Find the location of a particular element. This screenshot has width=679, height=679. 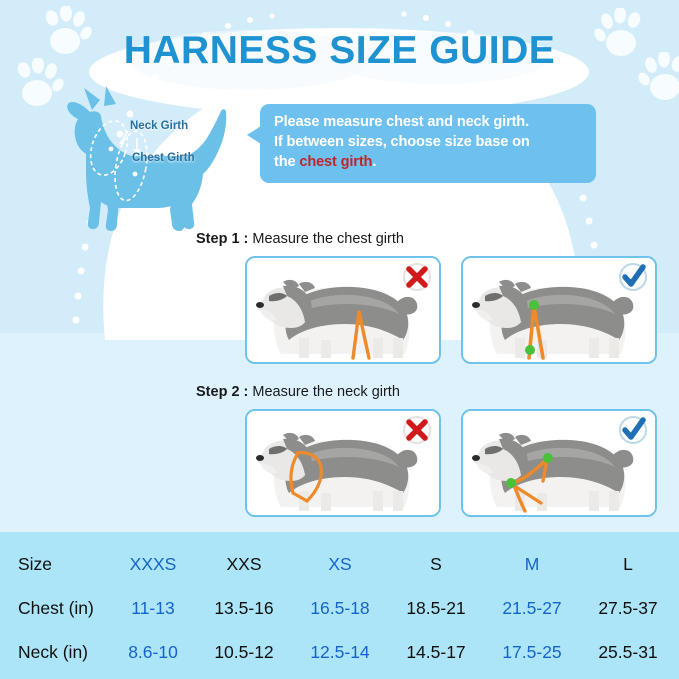

table-cell-chest-xs: 16.5-18 is located at coordinates (340, 607).